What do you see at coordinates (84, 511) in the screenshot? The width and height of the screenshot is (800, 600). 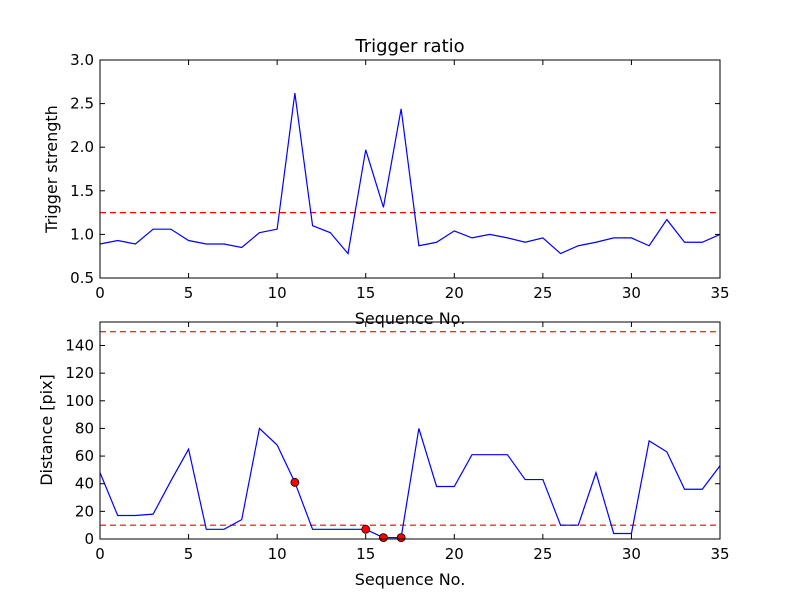 I see `y-tick-label: 20` at bounding box center [84, 511].